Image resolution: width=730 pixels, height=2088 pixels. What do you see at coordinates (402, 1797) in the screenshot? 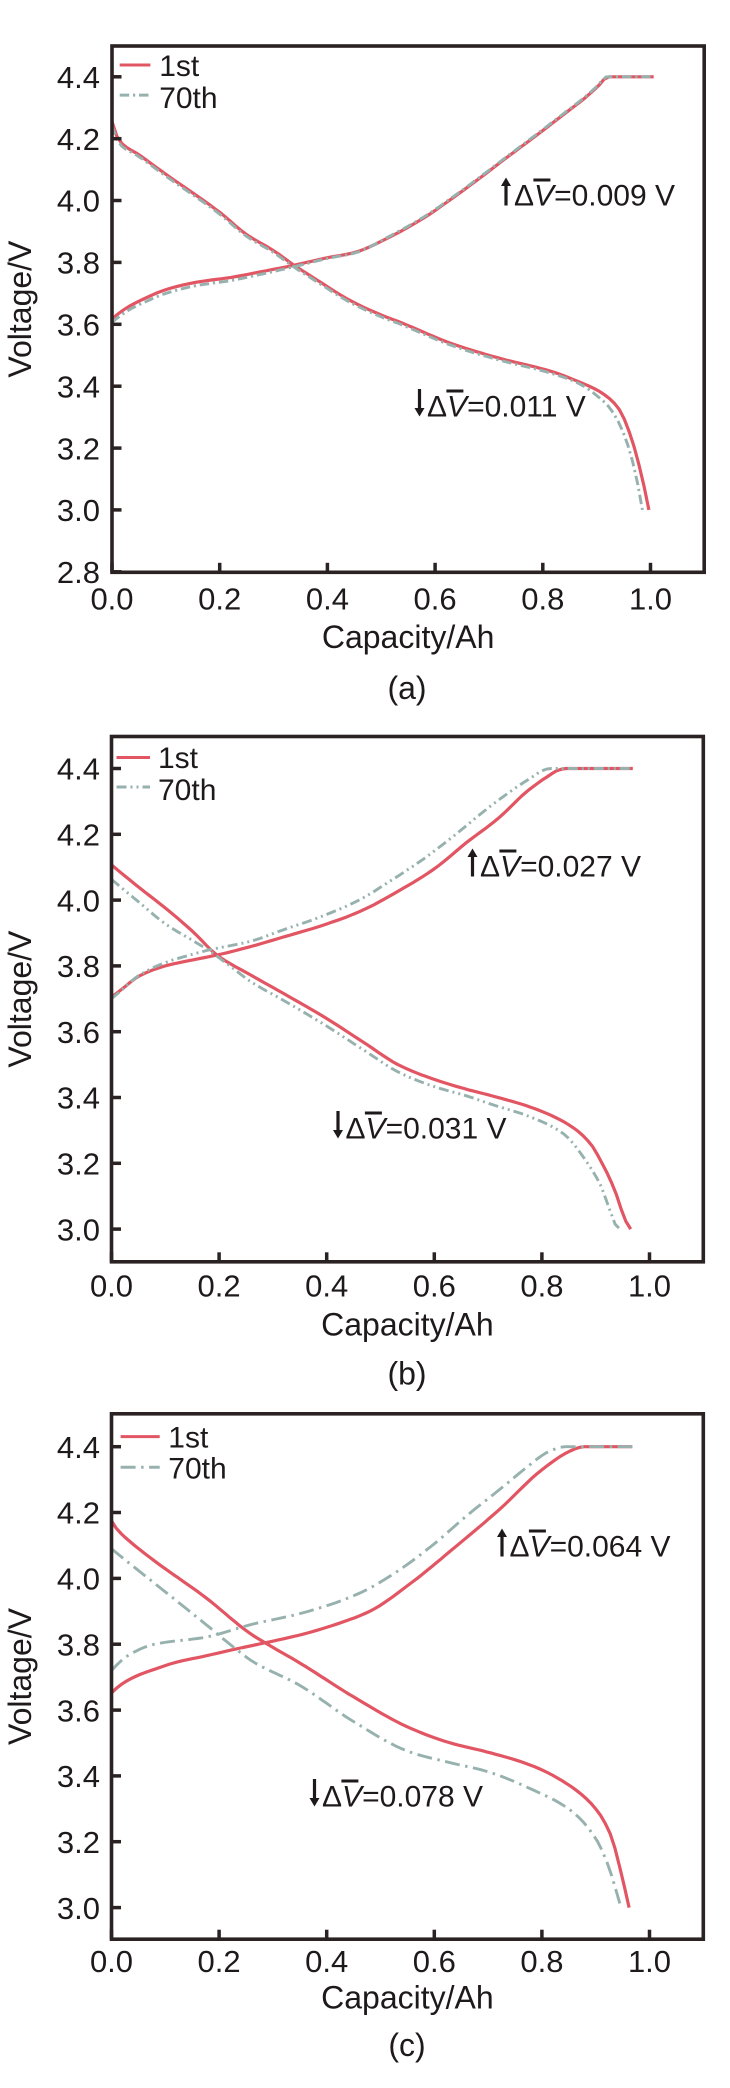
I see `svg-text: ΔV=0.078 V` at bounding box center [402, 1797].